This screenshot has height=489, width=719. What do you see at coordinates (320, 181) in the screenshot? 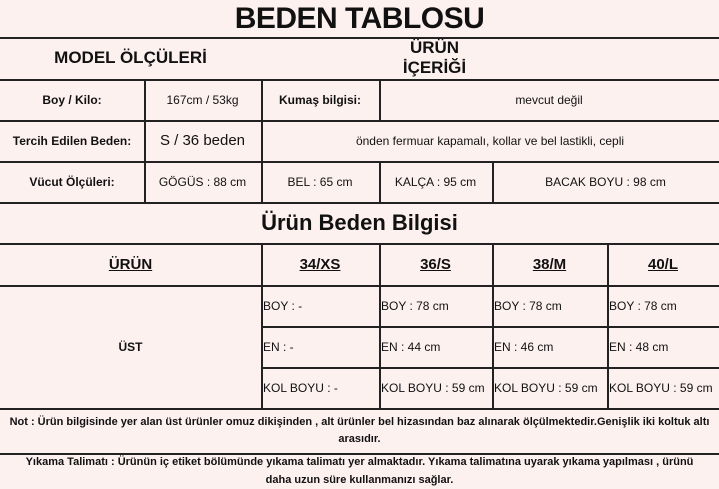
I see `waist-value: BEL : 65 cm` at bounding box center [320, 181].